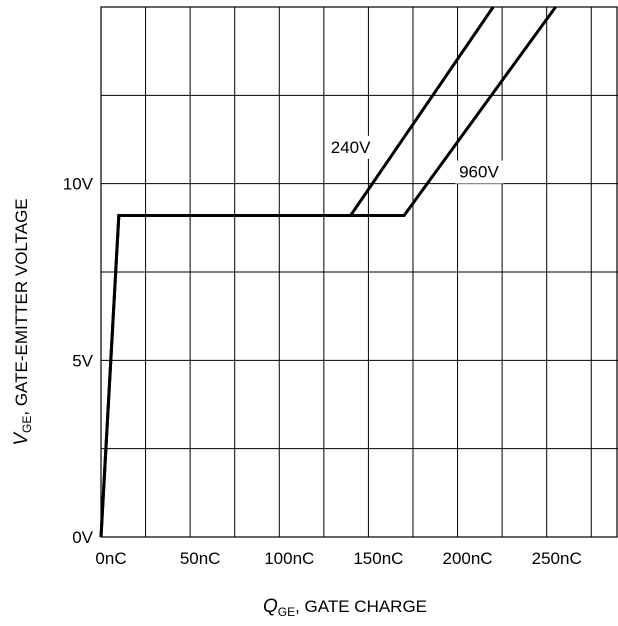  What do you see at coordinates (378, 558) in the screenshot?
I see `x-tick-label: 150nC` at bounding box center [378, 558].